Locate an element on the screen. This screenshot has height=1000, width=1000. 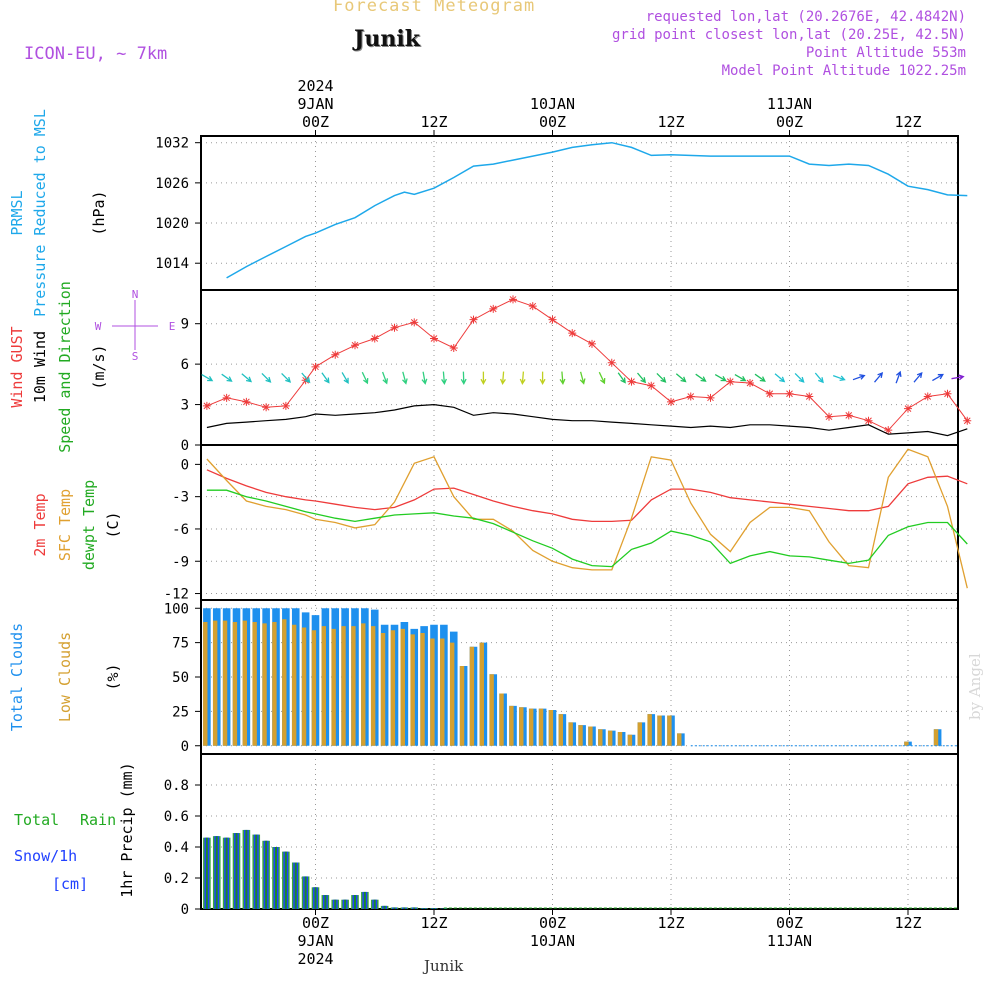
t2m-label: 2m Temp is located at coordinates (40, 524).